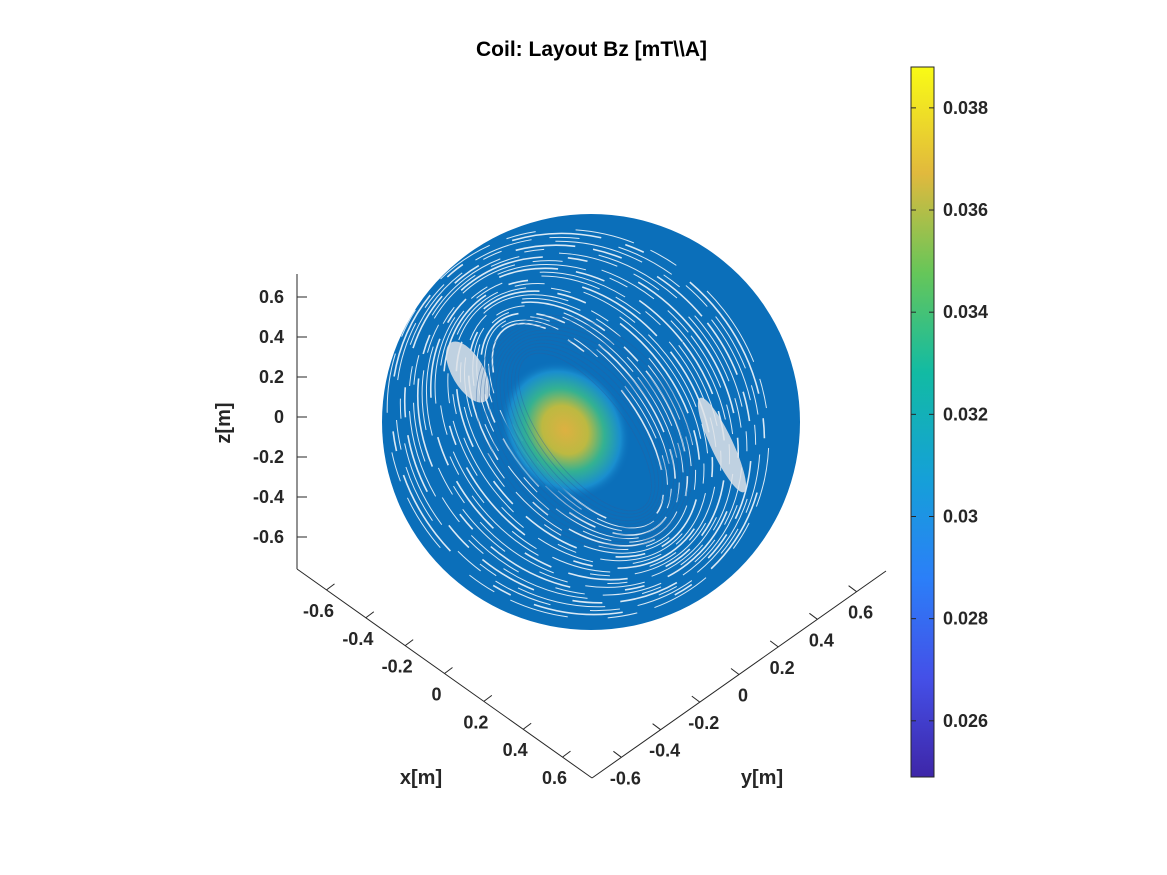 The height and width of the screenshot is (875, 1167). Describe the element at coordinates (268, 457) in the screenshot. I see `z-tick-label: -0.2` at that location.